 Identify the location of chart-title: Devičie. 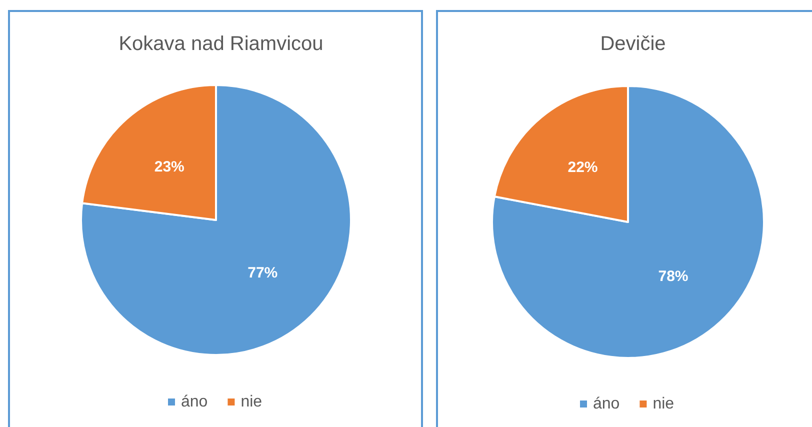
(633, 44).